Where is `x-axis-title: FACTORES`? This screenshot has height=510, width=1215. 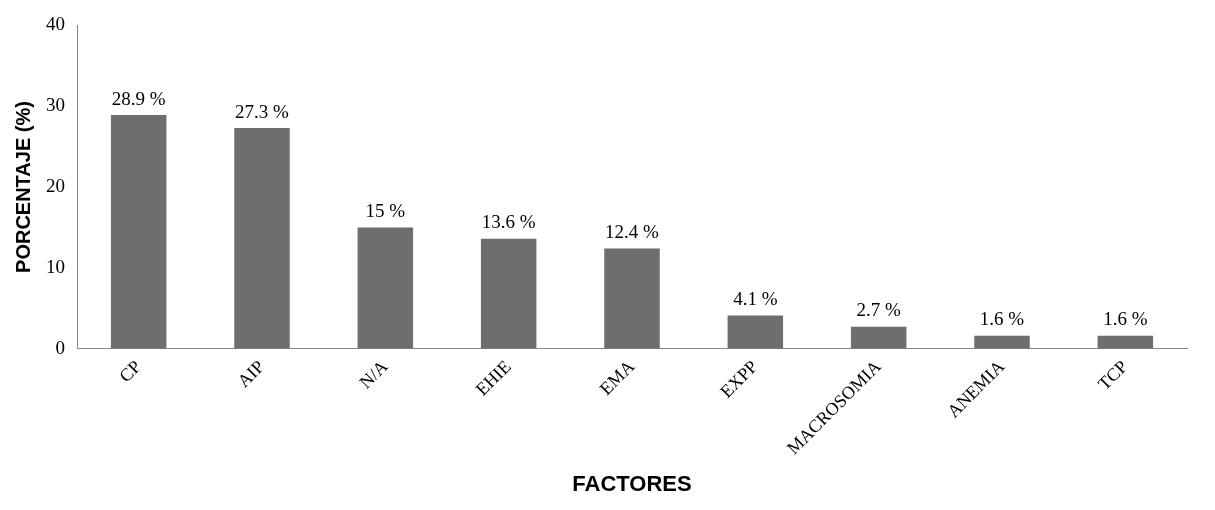 x-axis-title: FACTORES is located at coordinates (632, 483).